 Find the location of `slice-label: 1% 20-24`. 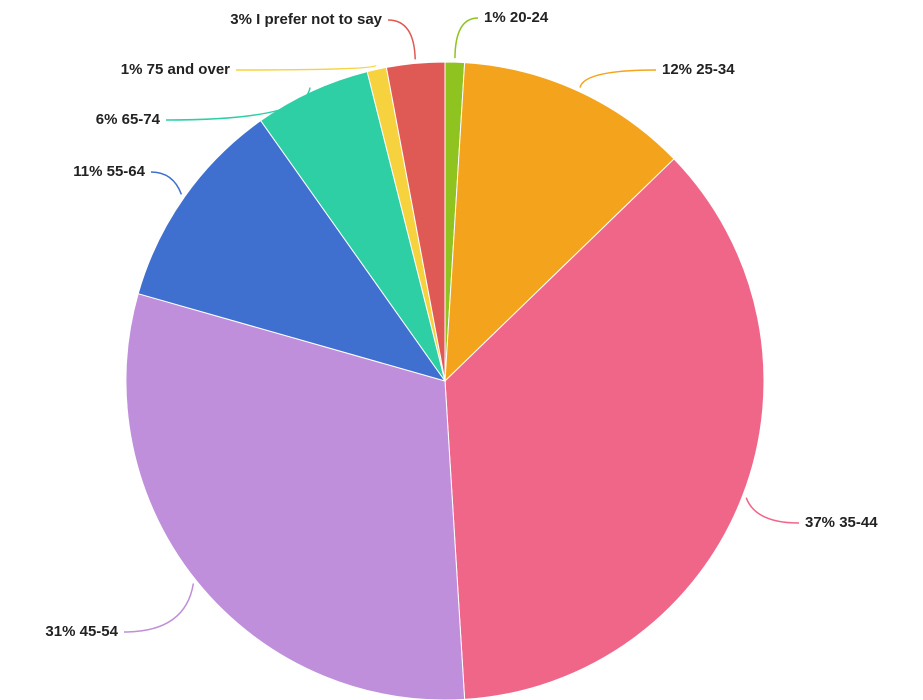

slice-label: 1% 20-24 is located at coordinates (516, 17).